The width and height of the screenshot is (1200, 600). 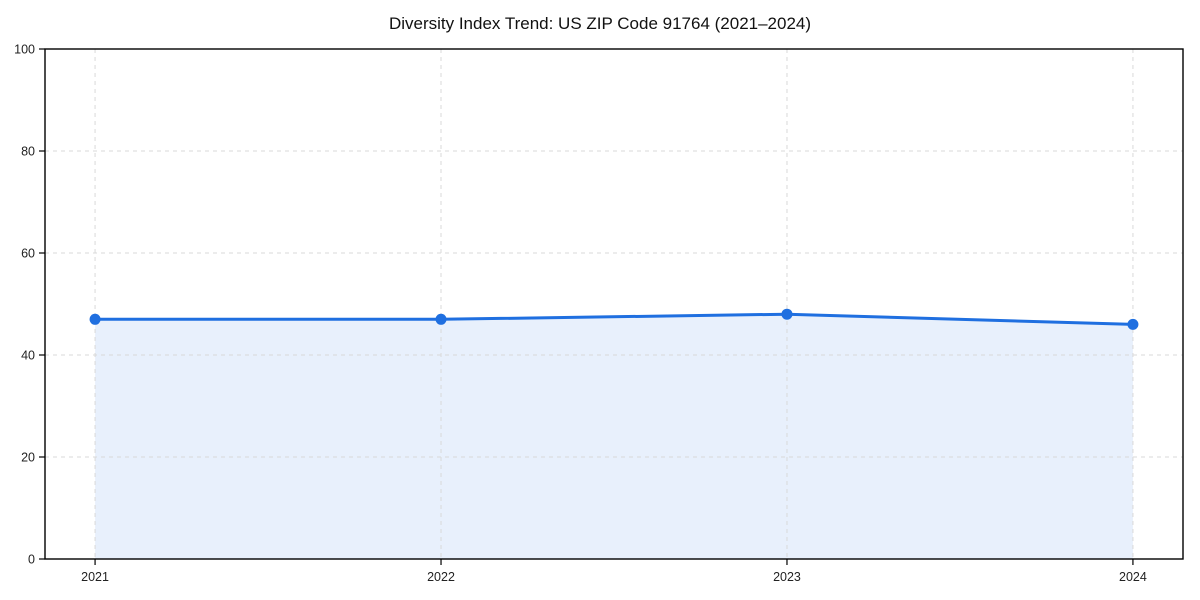 I want to click on y-tick-label: 60, so click(x=28, y=254).